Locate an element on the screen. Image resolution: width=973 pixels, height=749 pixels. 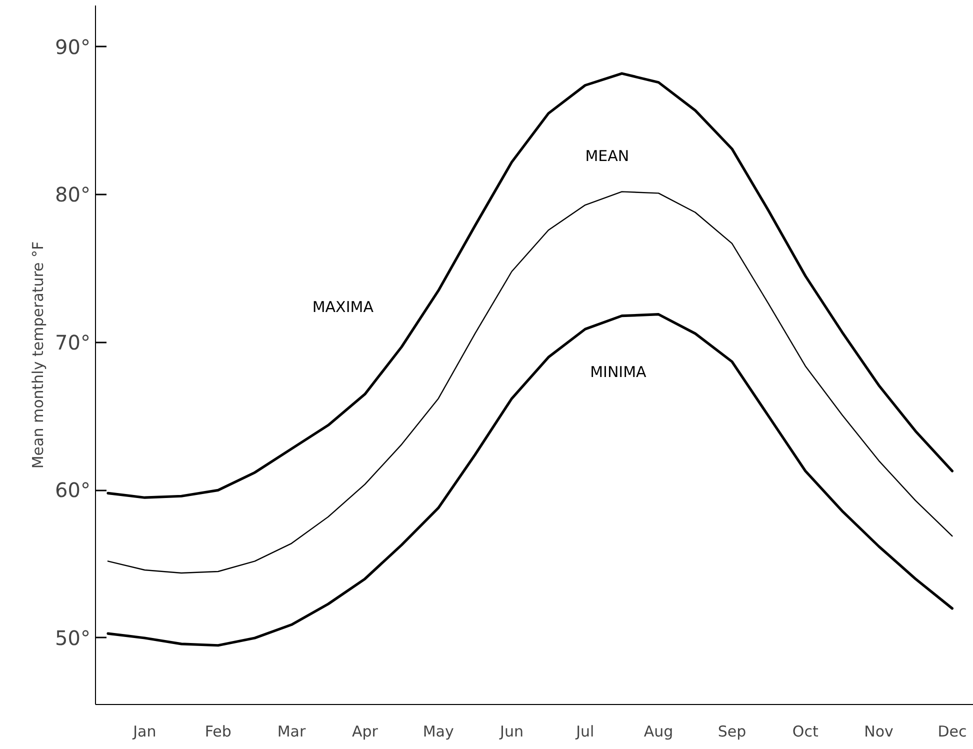
y-tick-label: 70° is located at coordinates (73, 342).